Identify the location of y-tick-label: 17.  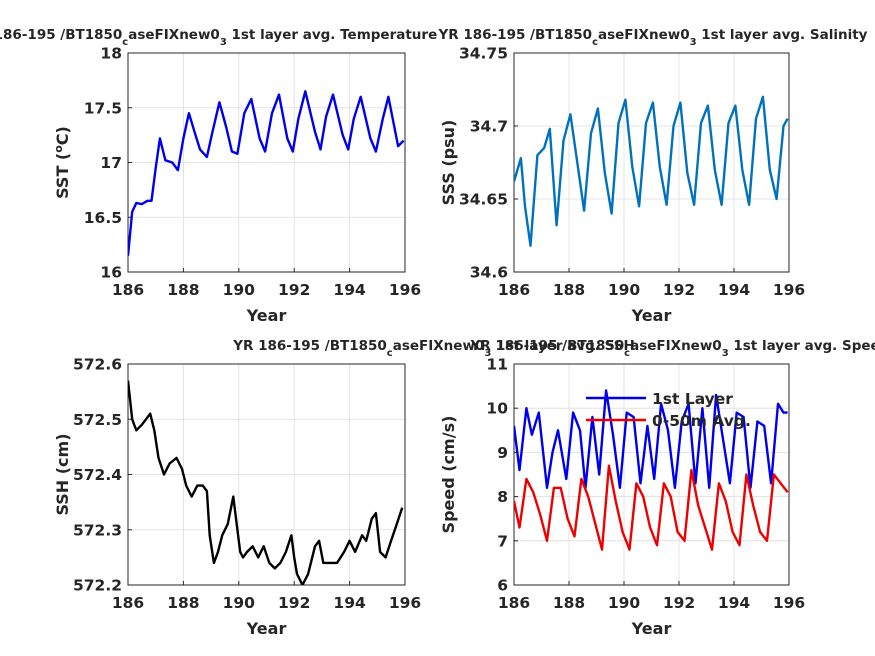
(111, 163).